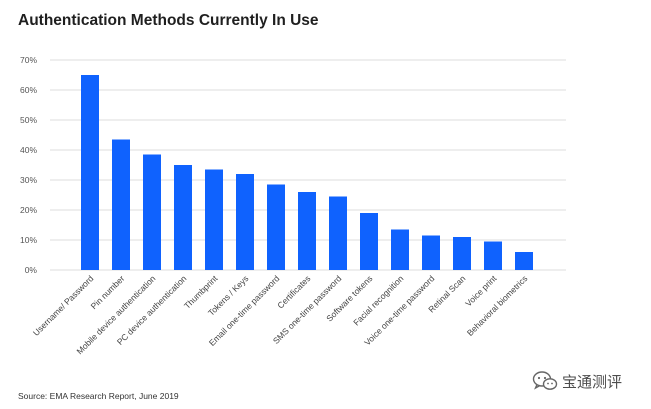 This screenshot has height=409, width=651. What do you see at coordinates (98, 396) in the screenshot?
I see `source-note: Source: EMA Research Report, June 2019` at bounding box center [98, 396].